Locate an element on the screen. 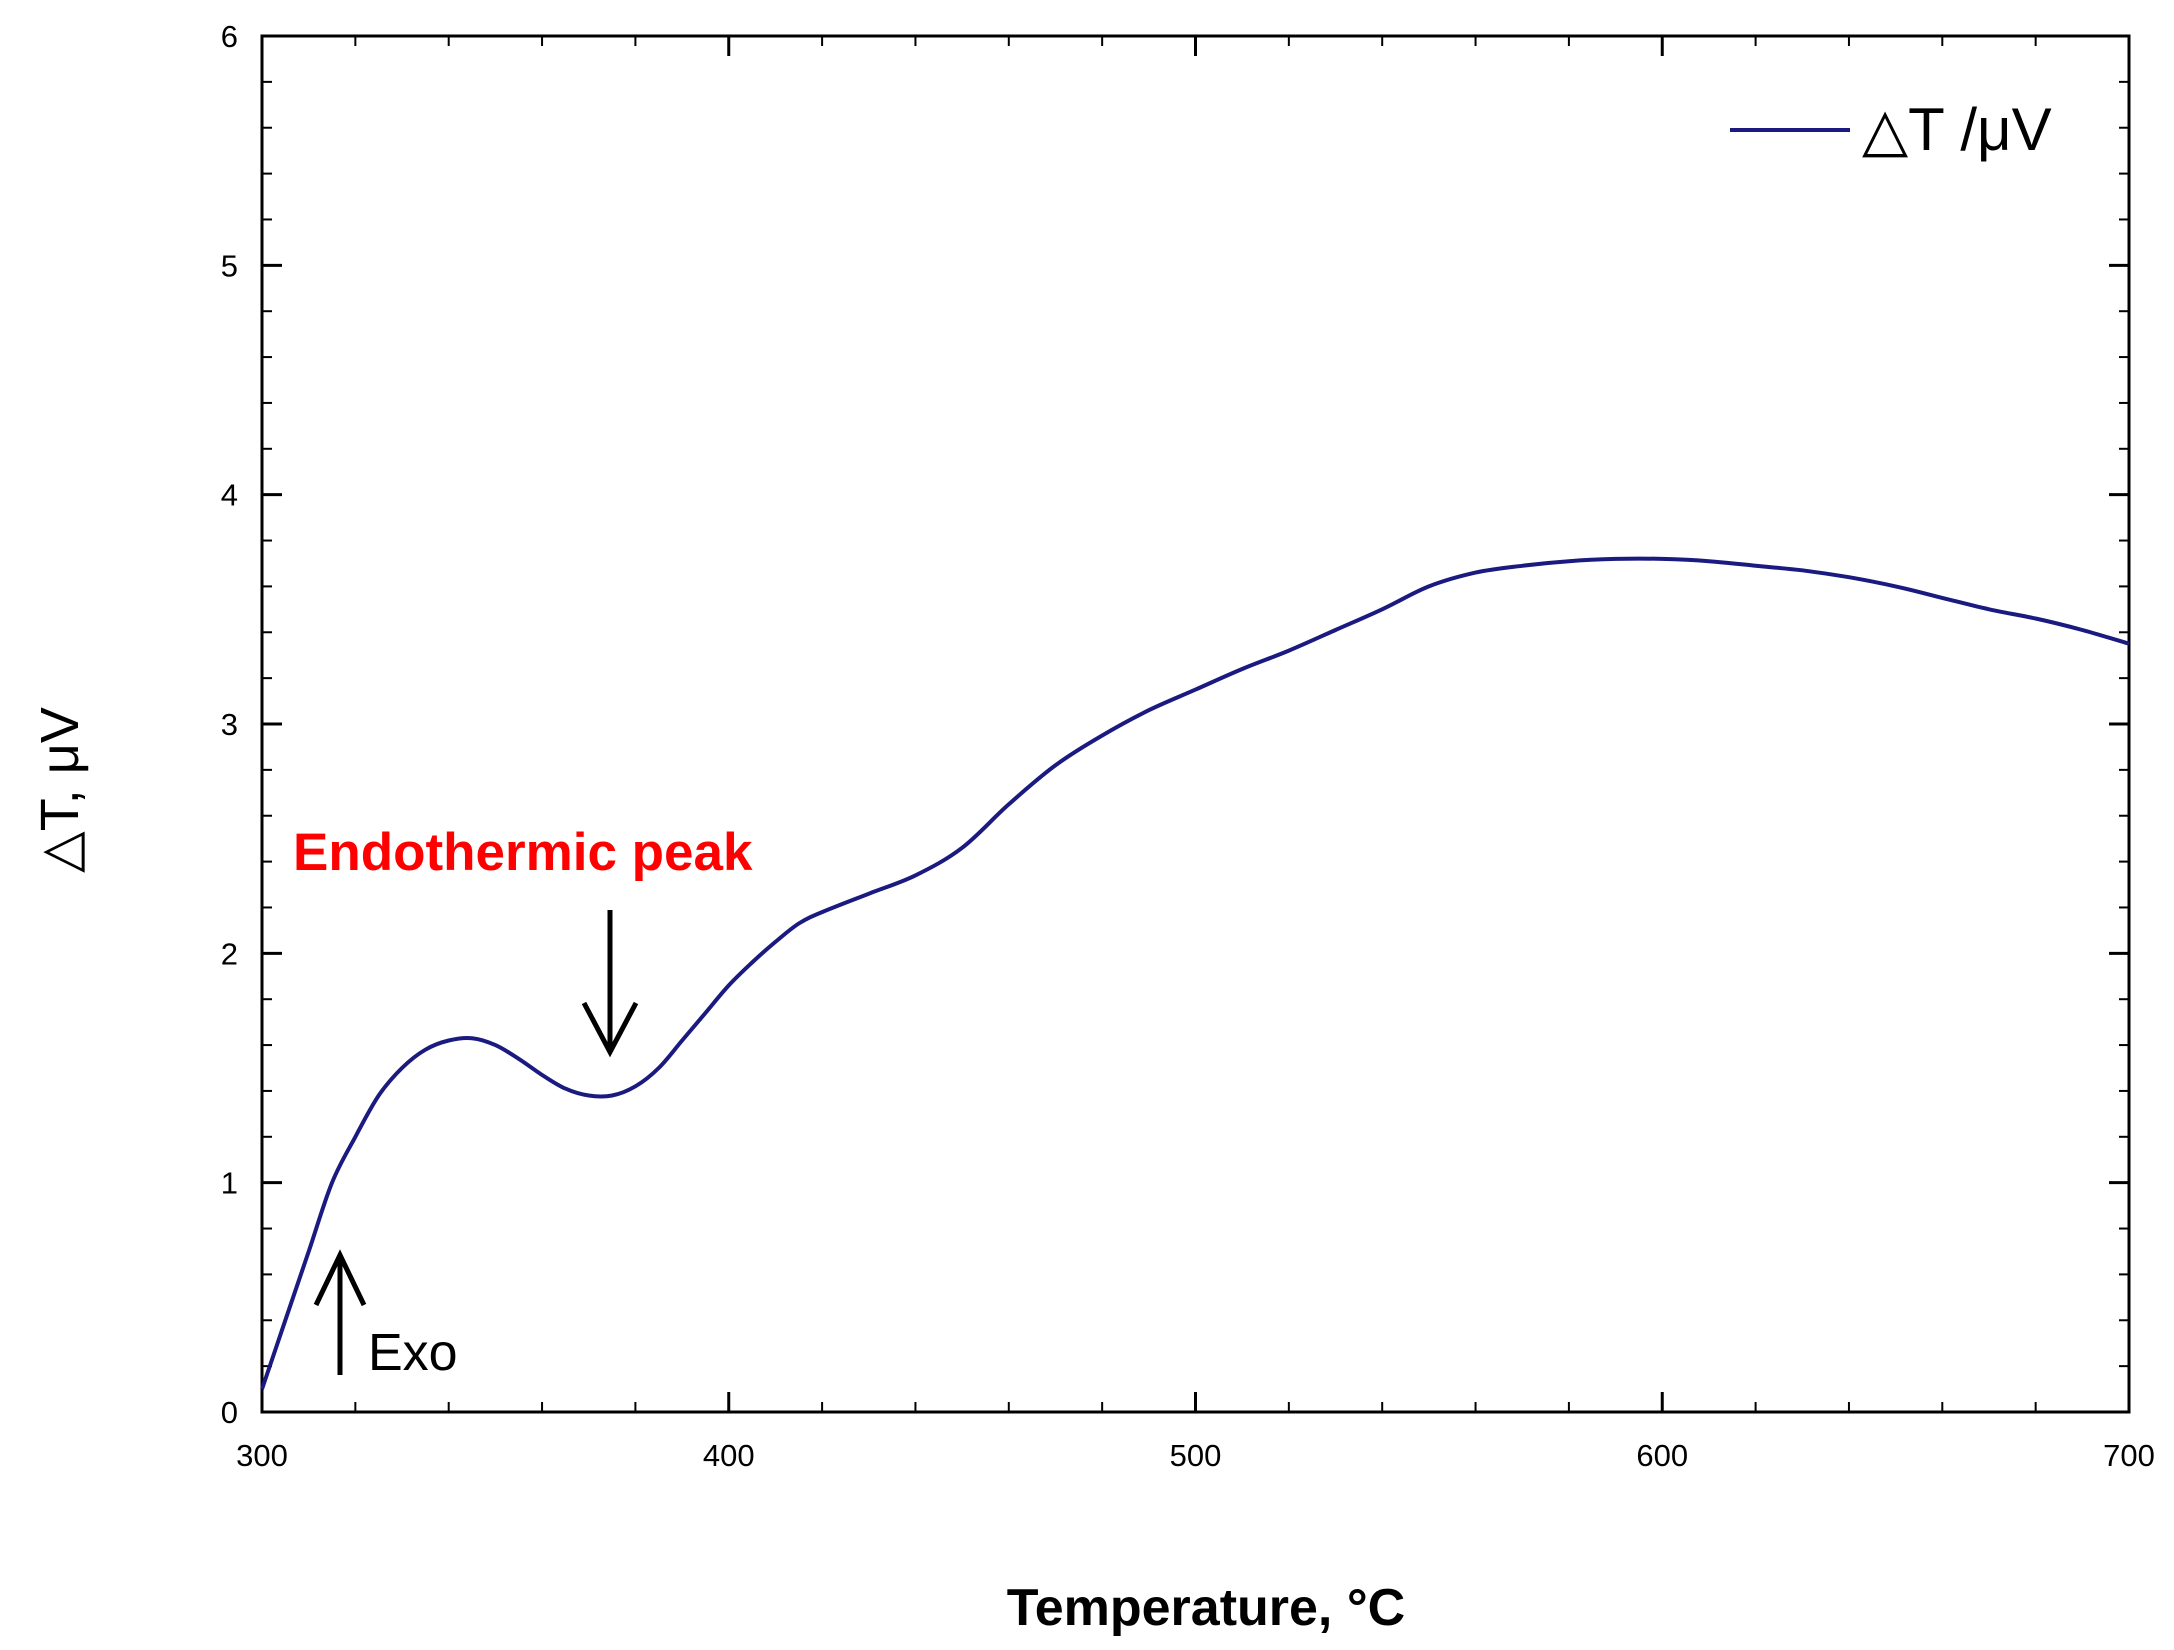  exo-label: Exo is located at coordinates (413, 1353).